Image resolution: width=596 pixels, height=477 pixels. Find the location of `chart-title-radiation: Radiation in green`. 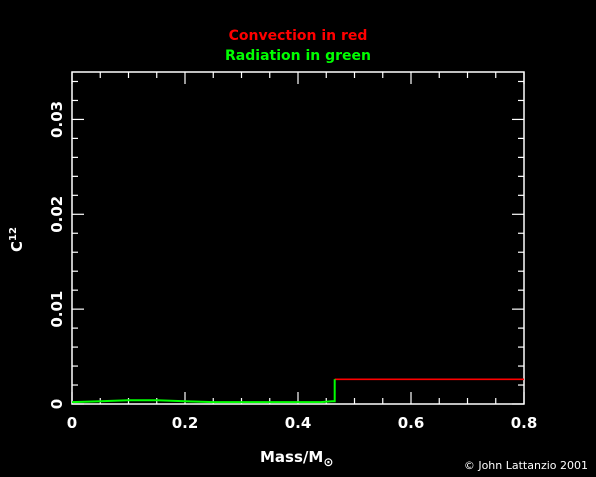

chart-title-radiation: Radiation in green is located at coordinates (298, 56).